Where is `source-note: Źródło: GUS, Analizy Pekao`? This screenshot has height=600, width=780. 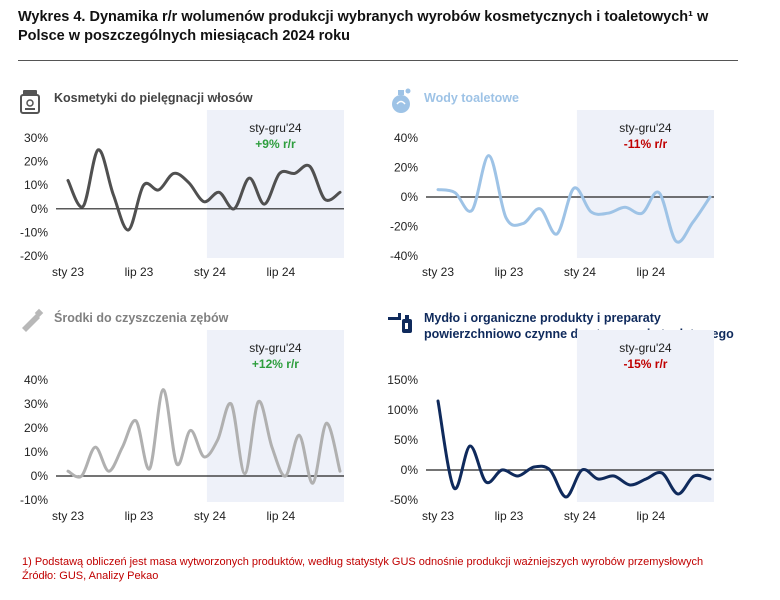 source-note: Źródło: GUS, Analizy Pekao is located at coordinates (90, 576).